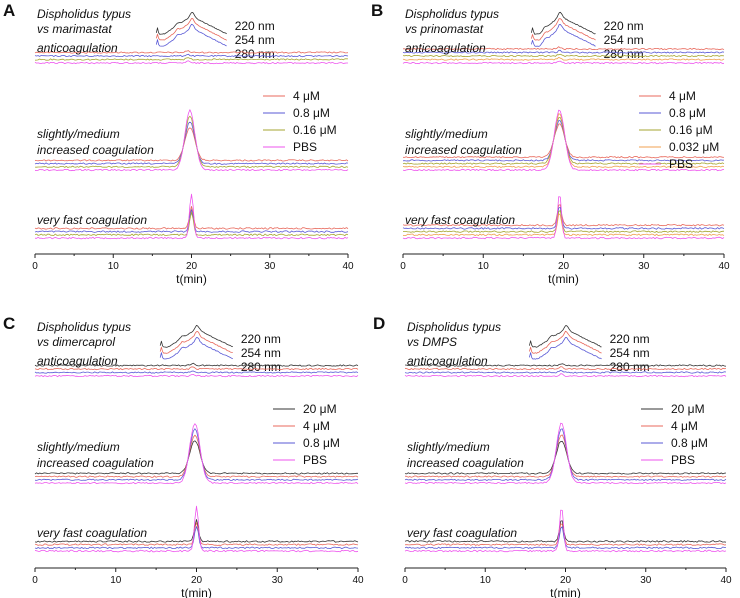 The width and height of the screenshot is (740, 598). What do you see at coordinates (261, 353) in the screenshot?
I see `uv-legend-item: 254 nm` at bounding box center [261, 353].